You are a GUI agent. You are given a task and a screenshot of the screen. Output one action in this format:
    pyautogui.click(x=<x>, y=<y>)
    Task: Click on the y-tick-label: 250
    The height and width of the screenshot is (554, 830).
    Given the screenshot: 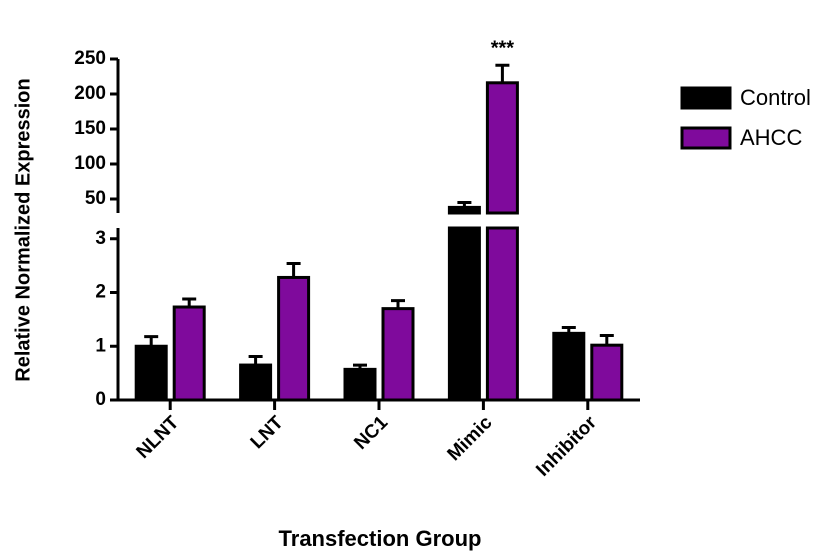 What is the action you would take?
    pyautogui.click(x=90, y=58)
    